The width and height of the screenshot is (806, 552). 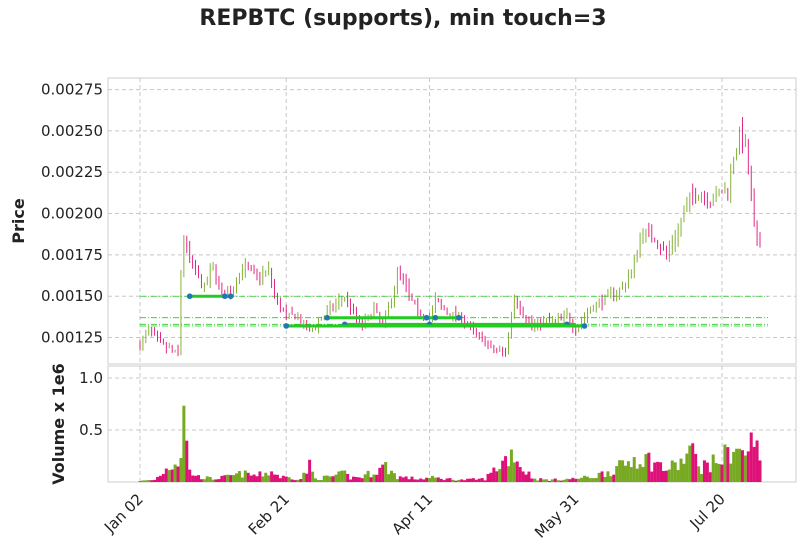 I want to click on x-tick-label: Jan 02, so click(x=123, y=513).